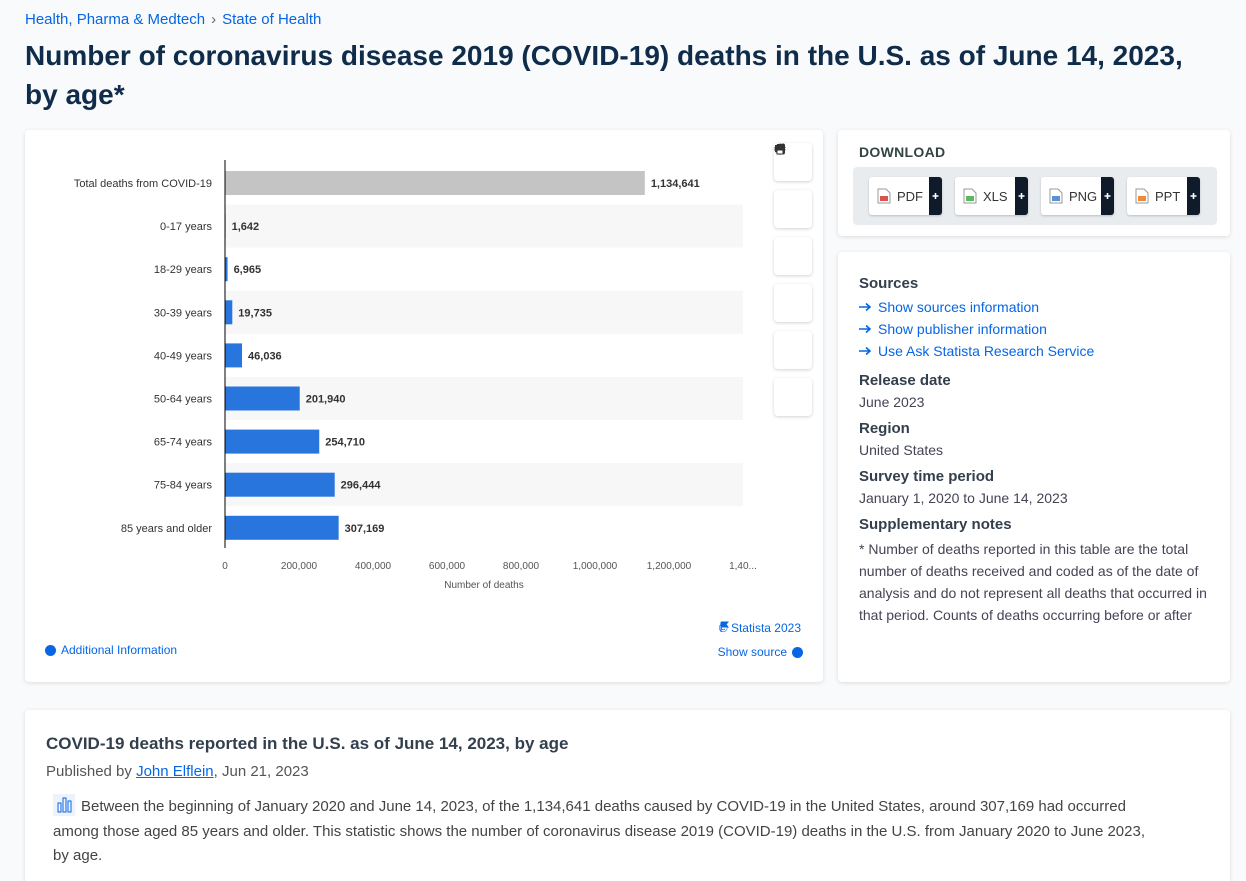 The width and height of the screenshot is (1246, 881). Describe the element at coordinates (265, 356) in the screenshot. I see `data-label: 46,036` at that location.